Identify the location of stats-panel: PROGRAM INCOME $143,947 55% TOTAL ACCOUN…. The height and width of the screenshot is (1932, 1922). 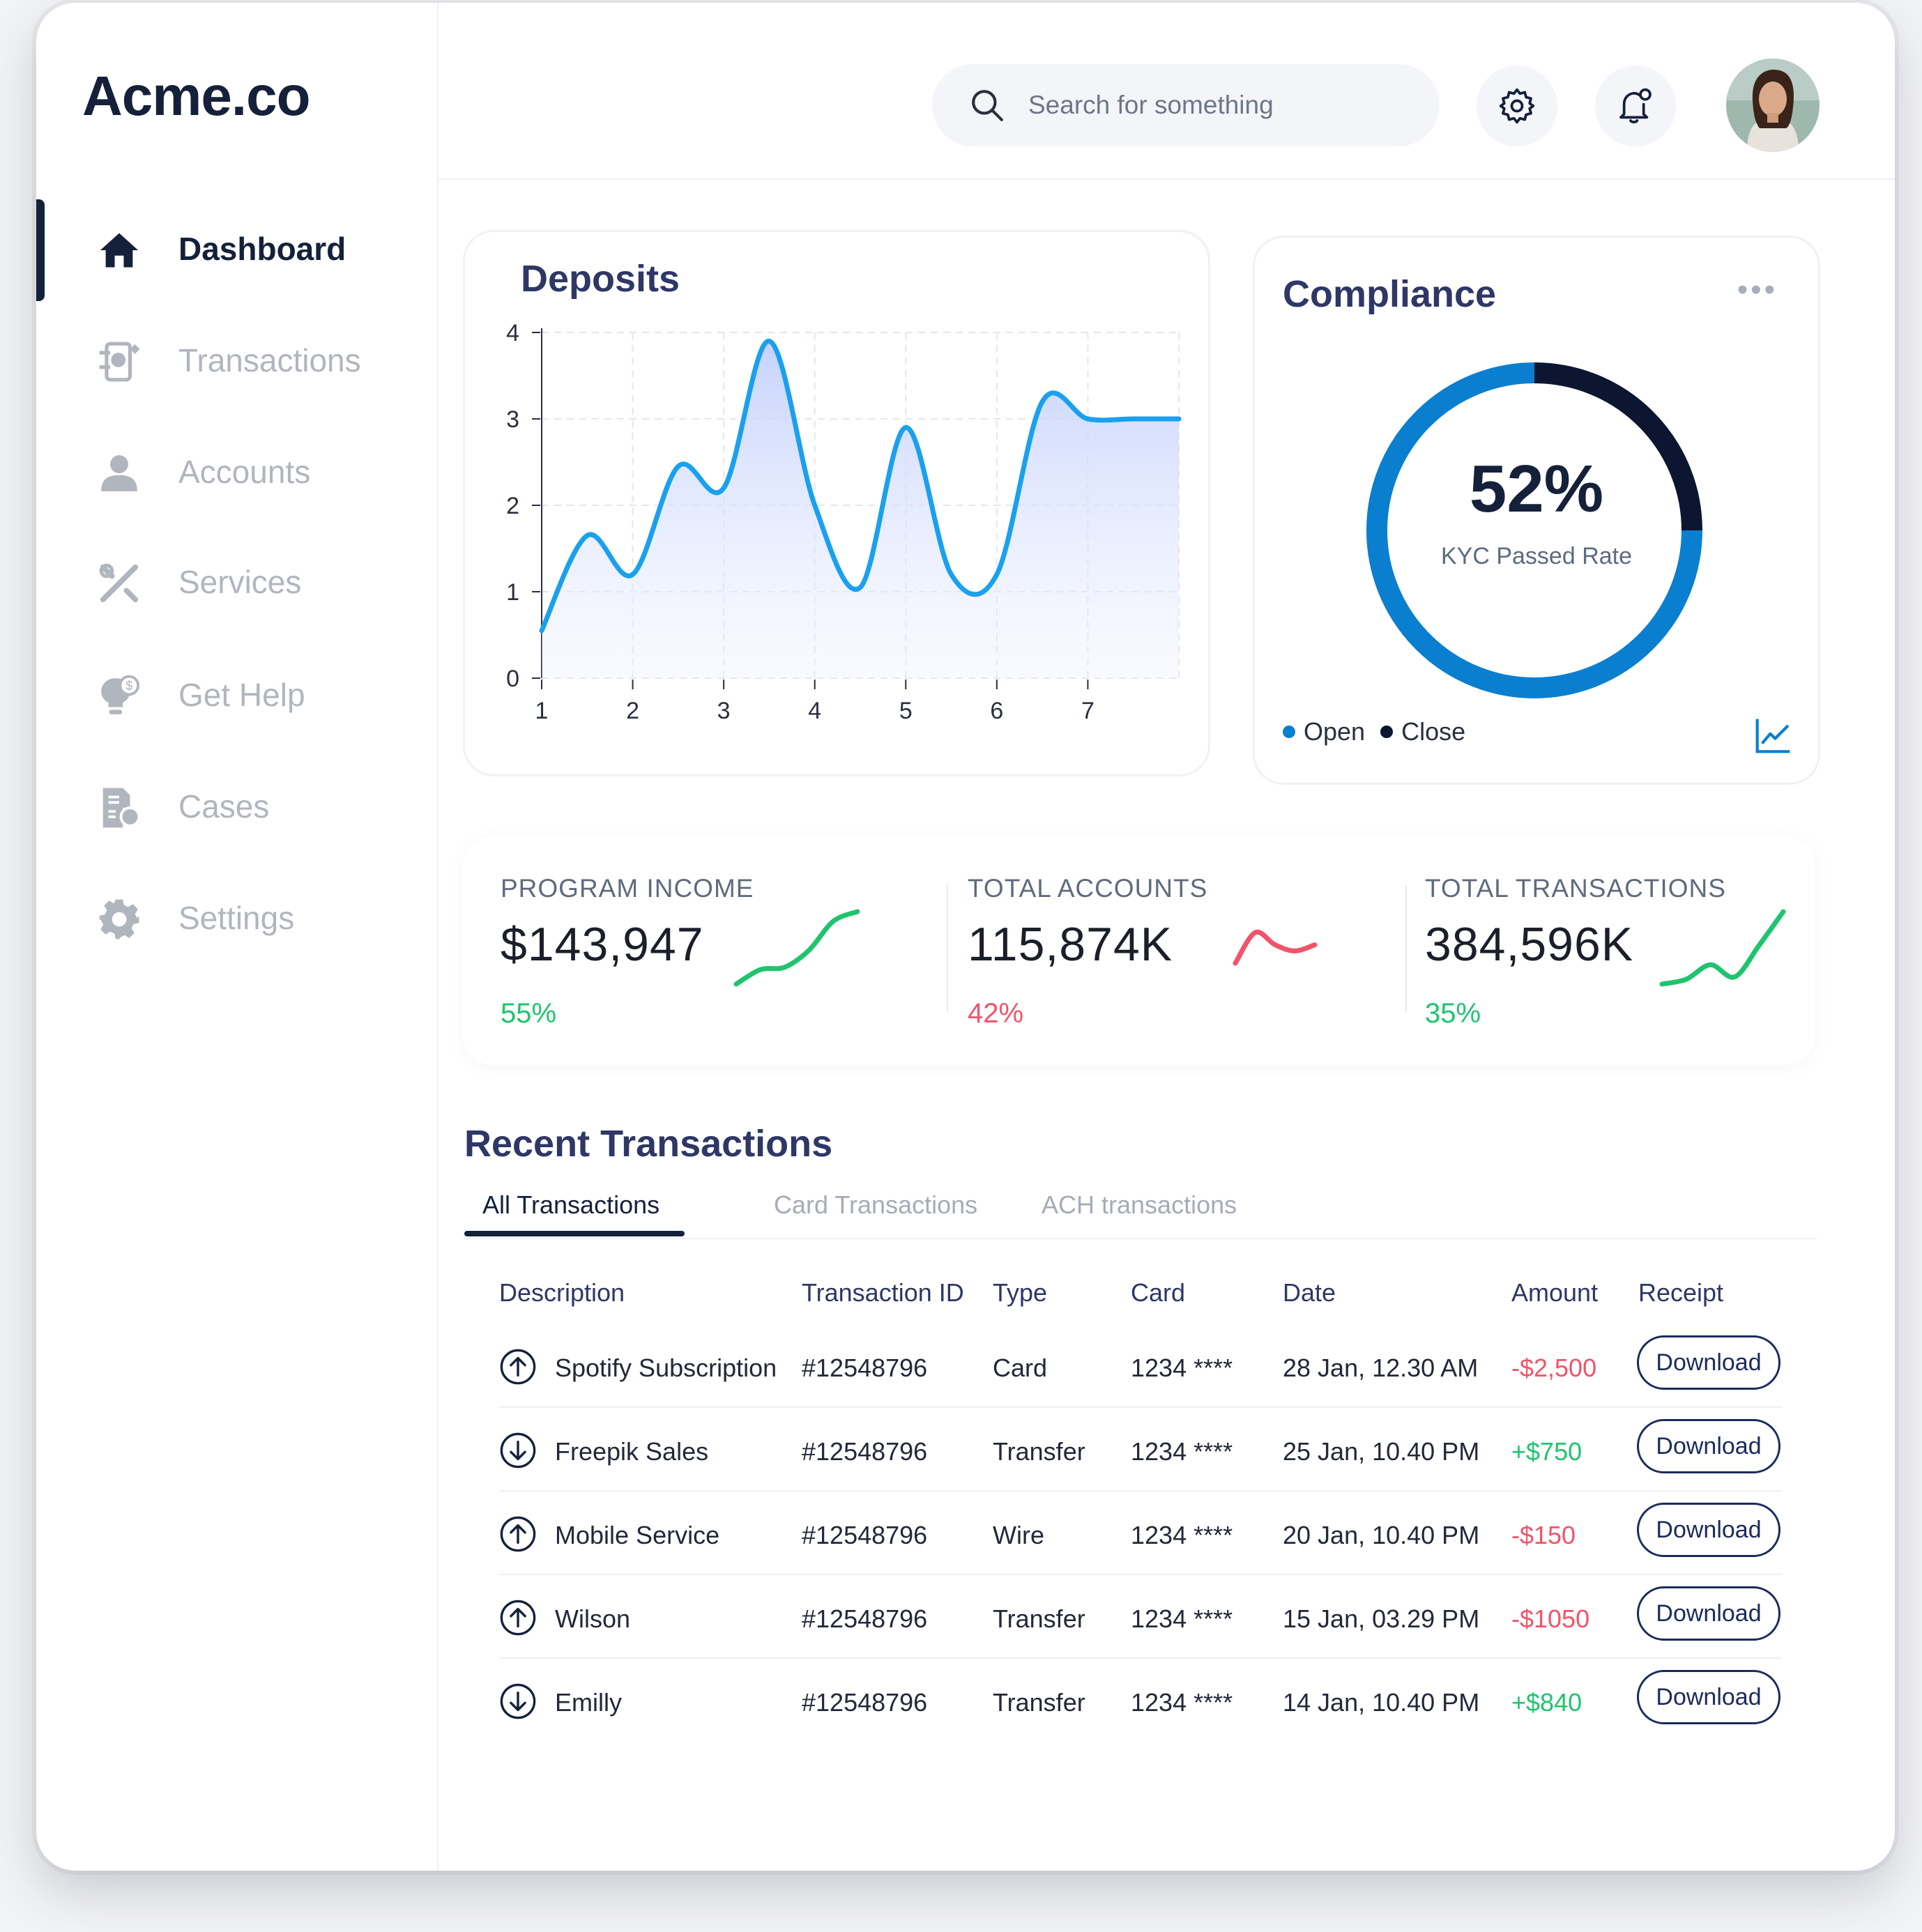
(1139, 950).